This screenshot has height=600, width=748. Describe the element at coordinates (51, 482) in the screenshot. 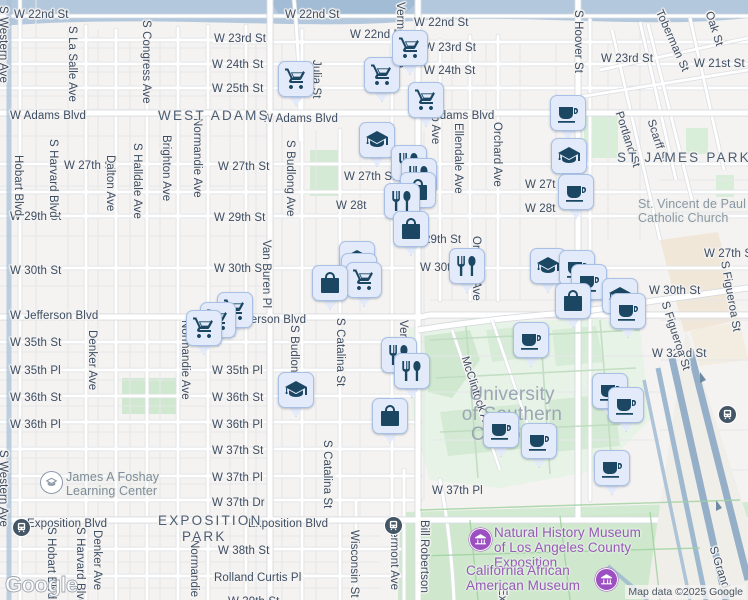

I see `school-icon` at that location.